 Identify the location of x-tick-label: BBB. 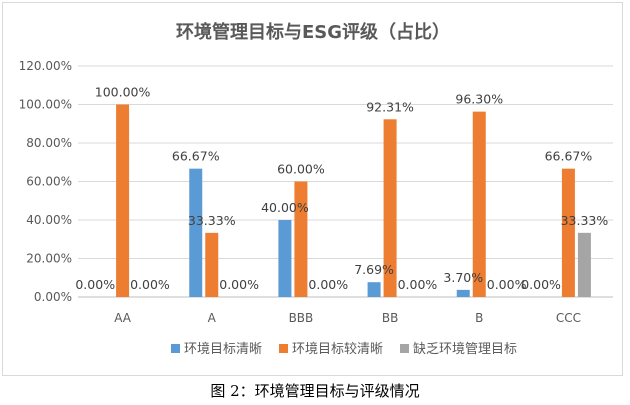
(301, 318).